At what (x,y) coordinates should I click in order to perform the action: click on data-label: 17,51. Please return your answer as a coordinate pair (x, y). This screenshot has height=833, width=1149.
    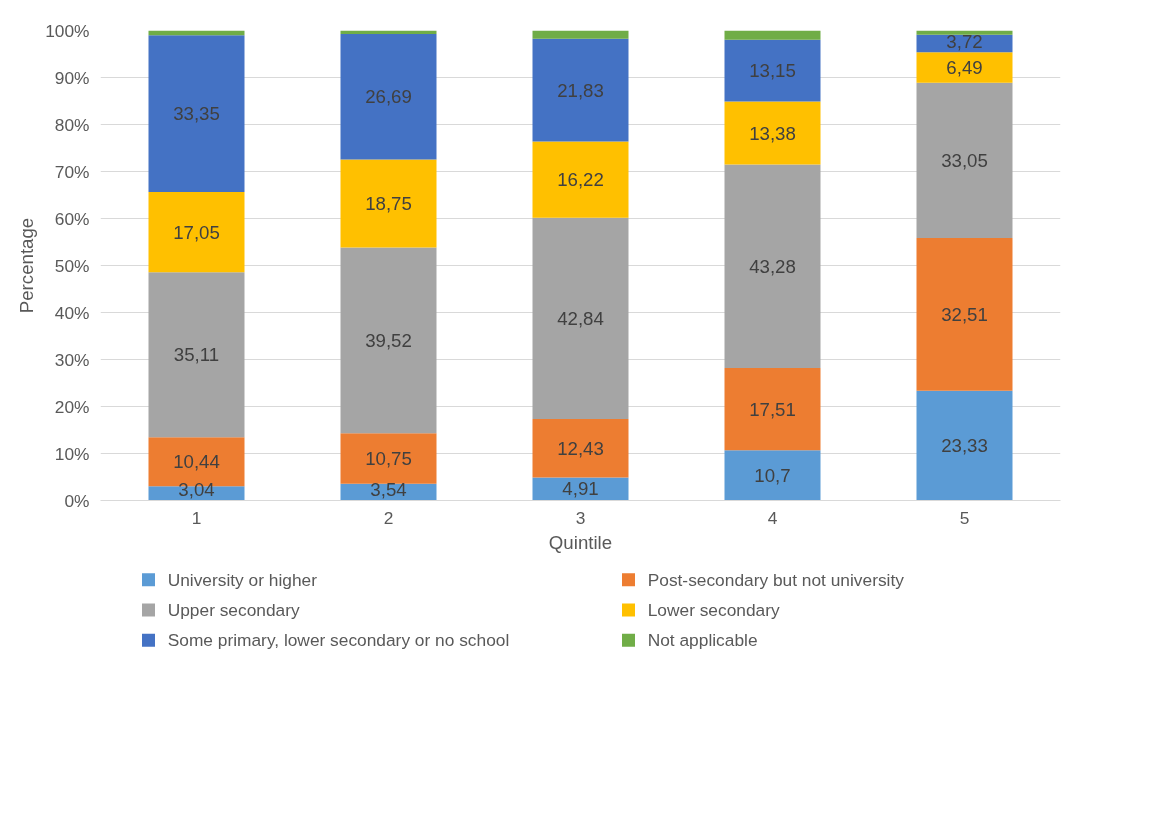
    Looking at the image, I should click on (772, 409).